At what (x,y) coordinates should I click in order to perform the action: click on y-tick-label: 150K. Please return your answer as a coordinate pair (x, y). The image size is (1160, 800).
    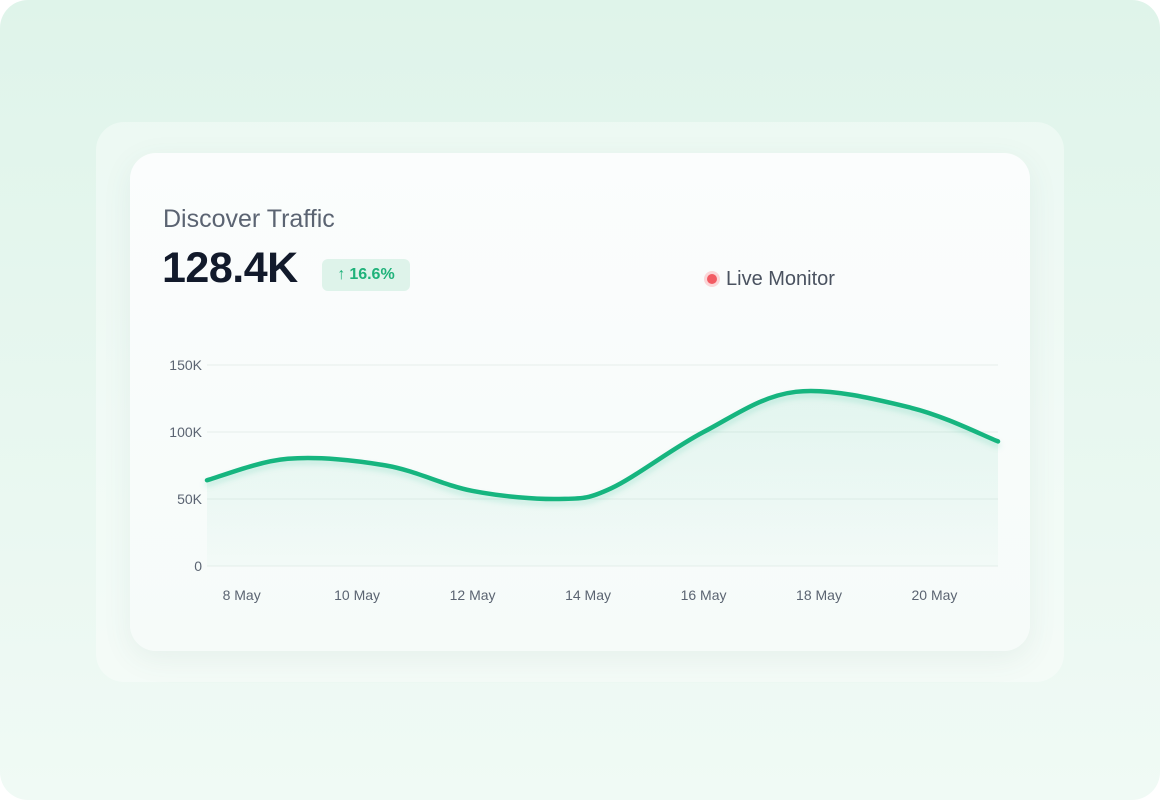
    Looking at the image, I should click on (185, 365).